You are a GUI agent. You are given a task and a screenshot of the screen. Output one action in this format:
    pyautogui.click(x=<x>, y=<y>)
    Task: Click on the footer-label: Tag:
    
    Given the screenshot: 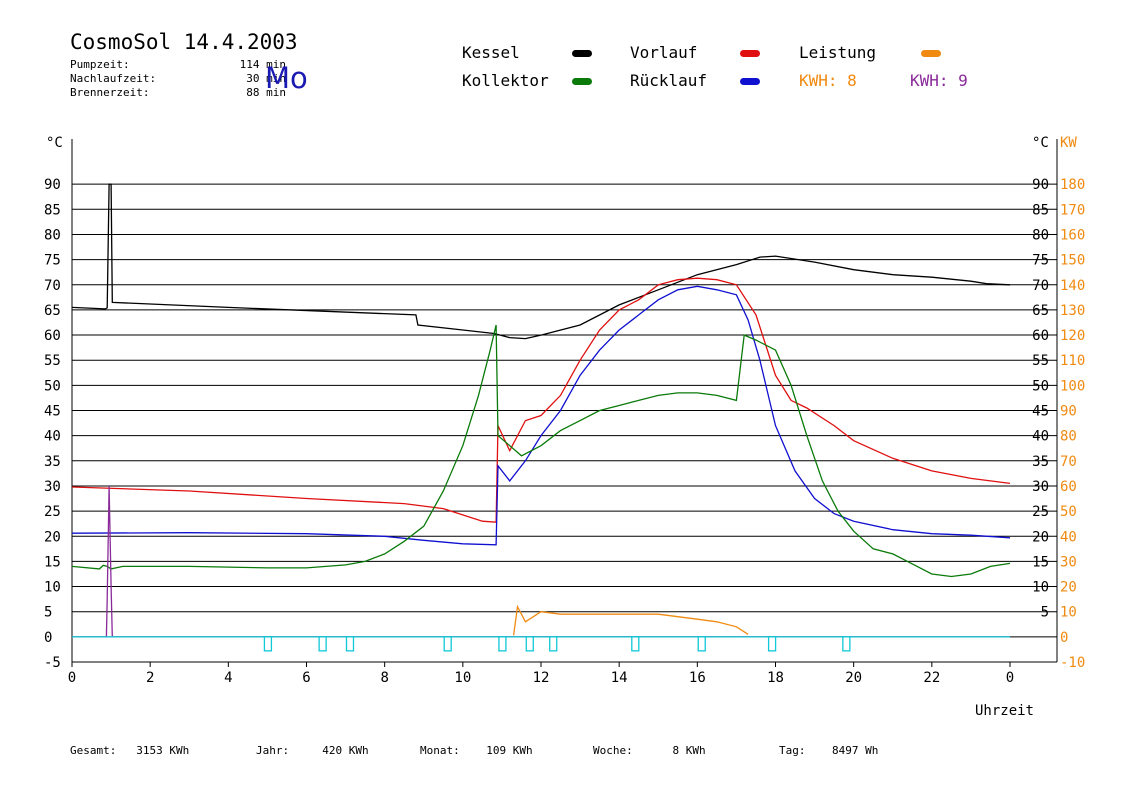 What is the action you would take?
    pyautogui.click(x=792, y=750)
    